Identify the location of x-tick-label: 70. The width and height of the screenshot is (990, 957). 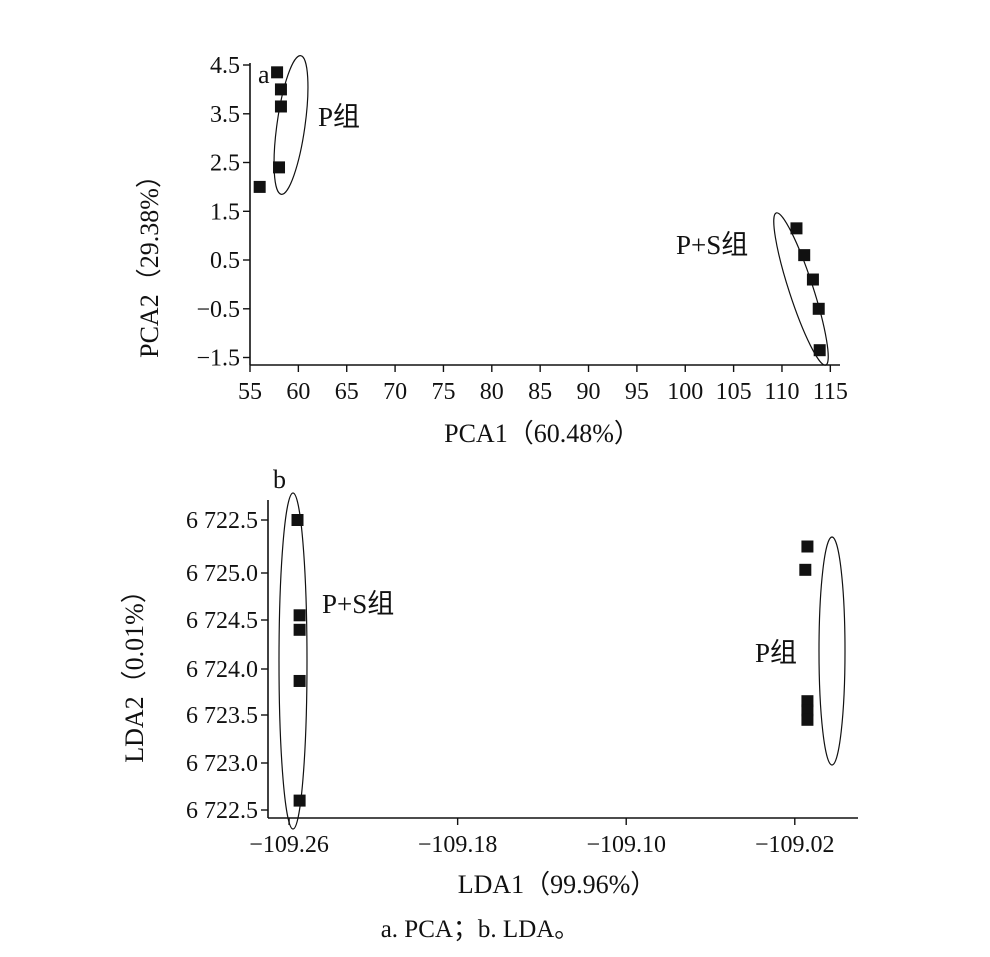
(395, 392).